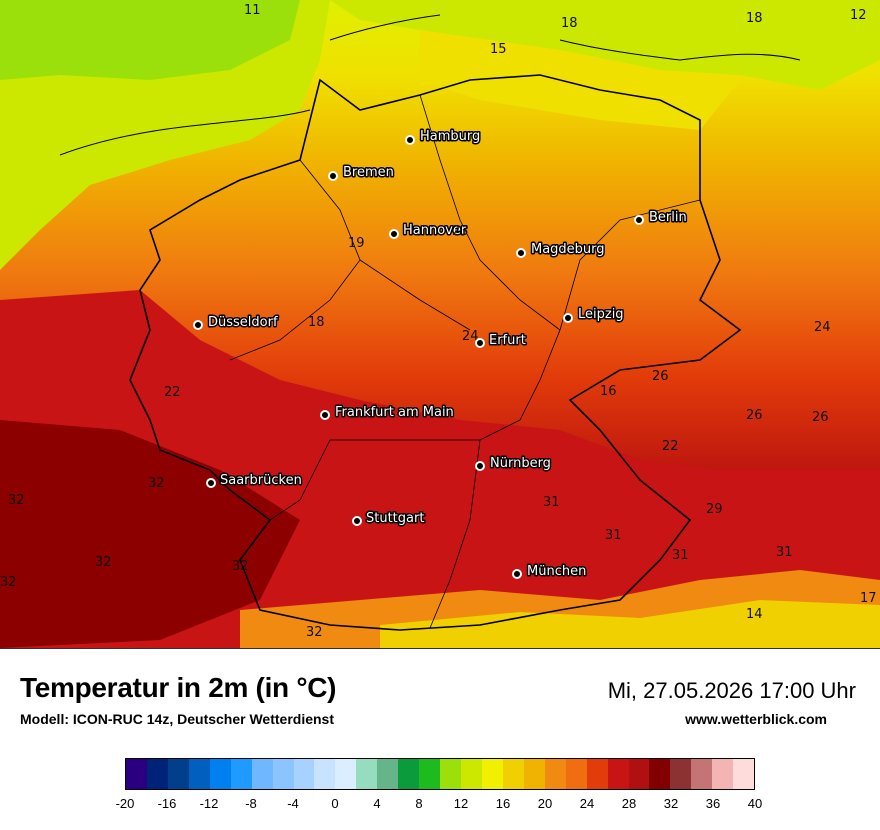 The image size is (880, 830). I want to click on svg-text: Saarbrücken, so click(261, 480).